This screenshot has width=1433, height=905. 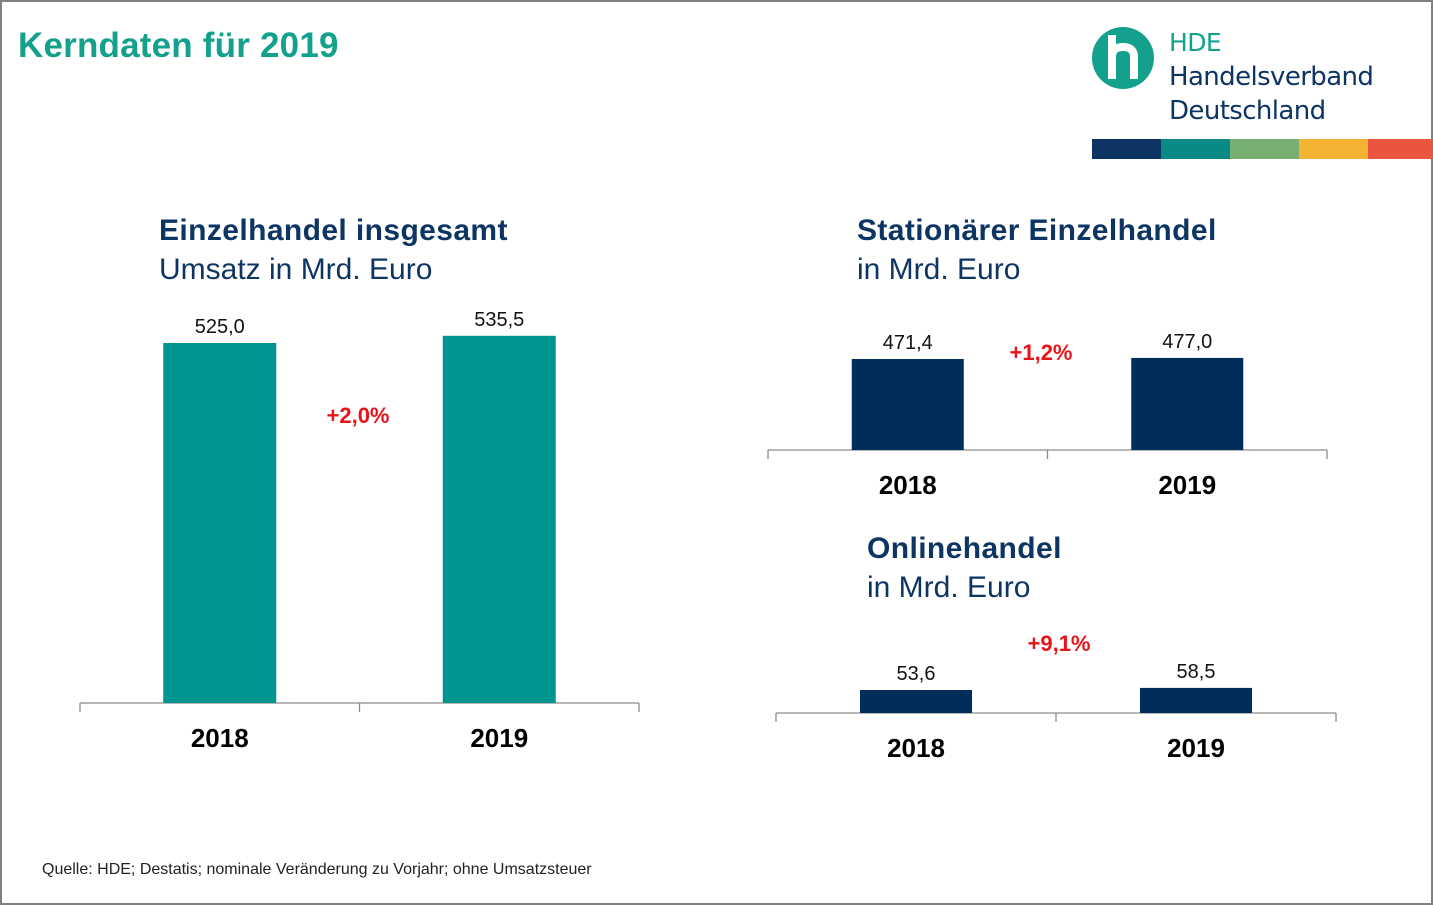 I want to click on data-label: 53,6, so click(x=916, y=674).